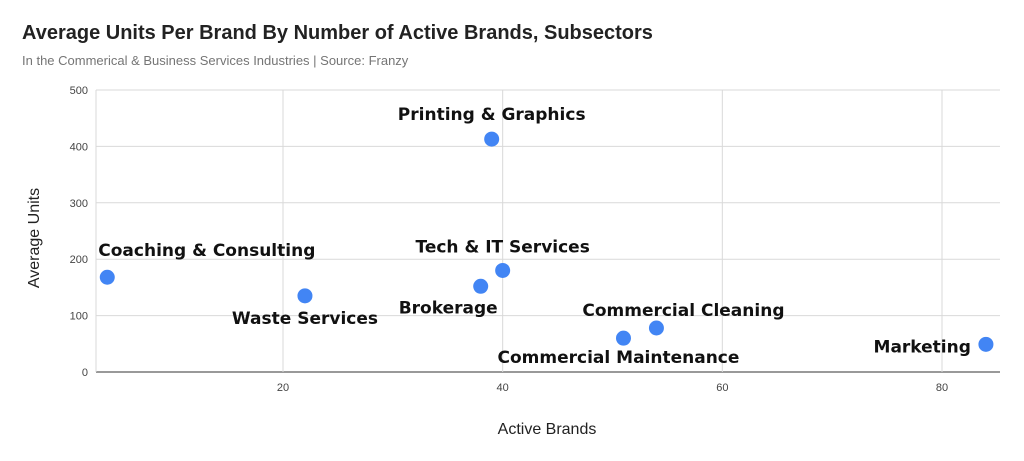  Describe the element at coordinates (85, 373) in the screenshot. I see `y-tick-label: 0` at that location.